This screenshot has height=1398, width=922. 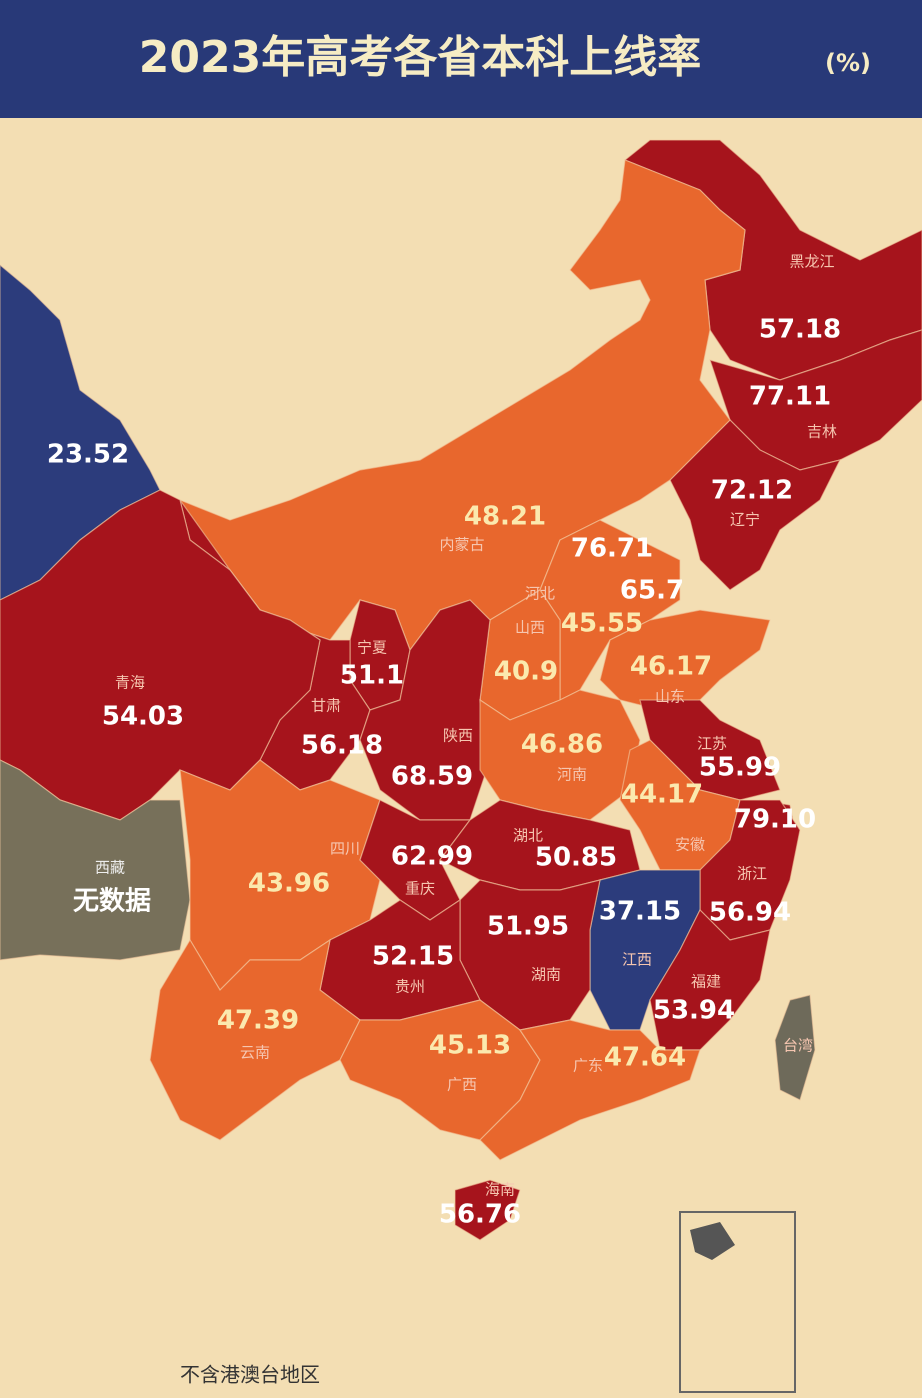 I want to click on value-label: 46.17, so click(x=671, y=667).